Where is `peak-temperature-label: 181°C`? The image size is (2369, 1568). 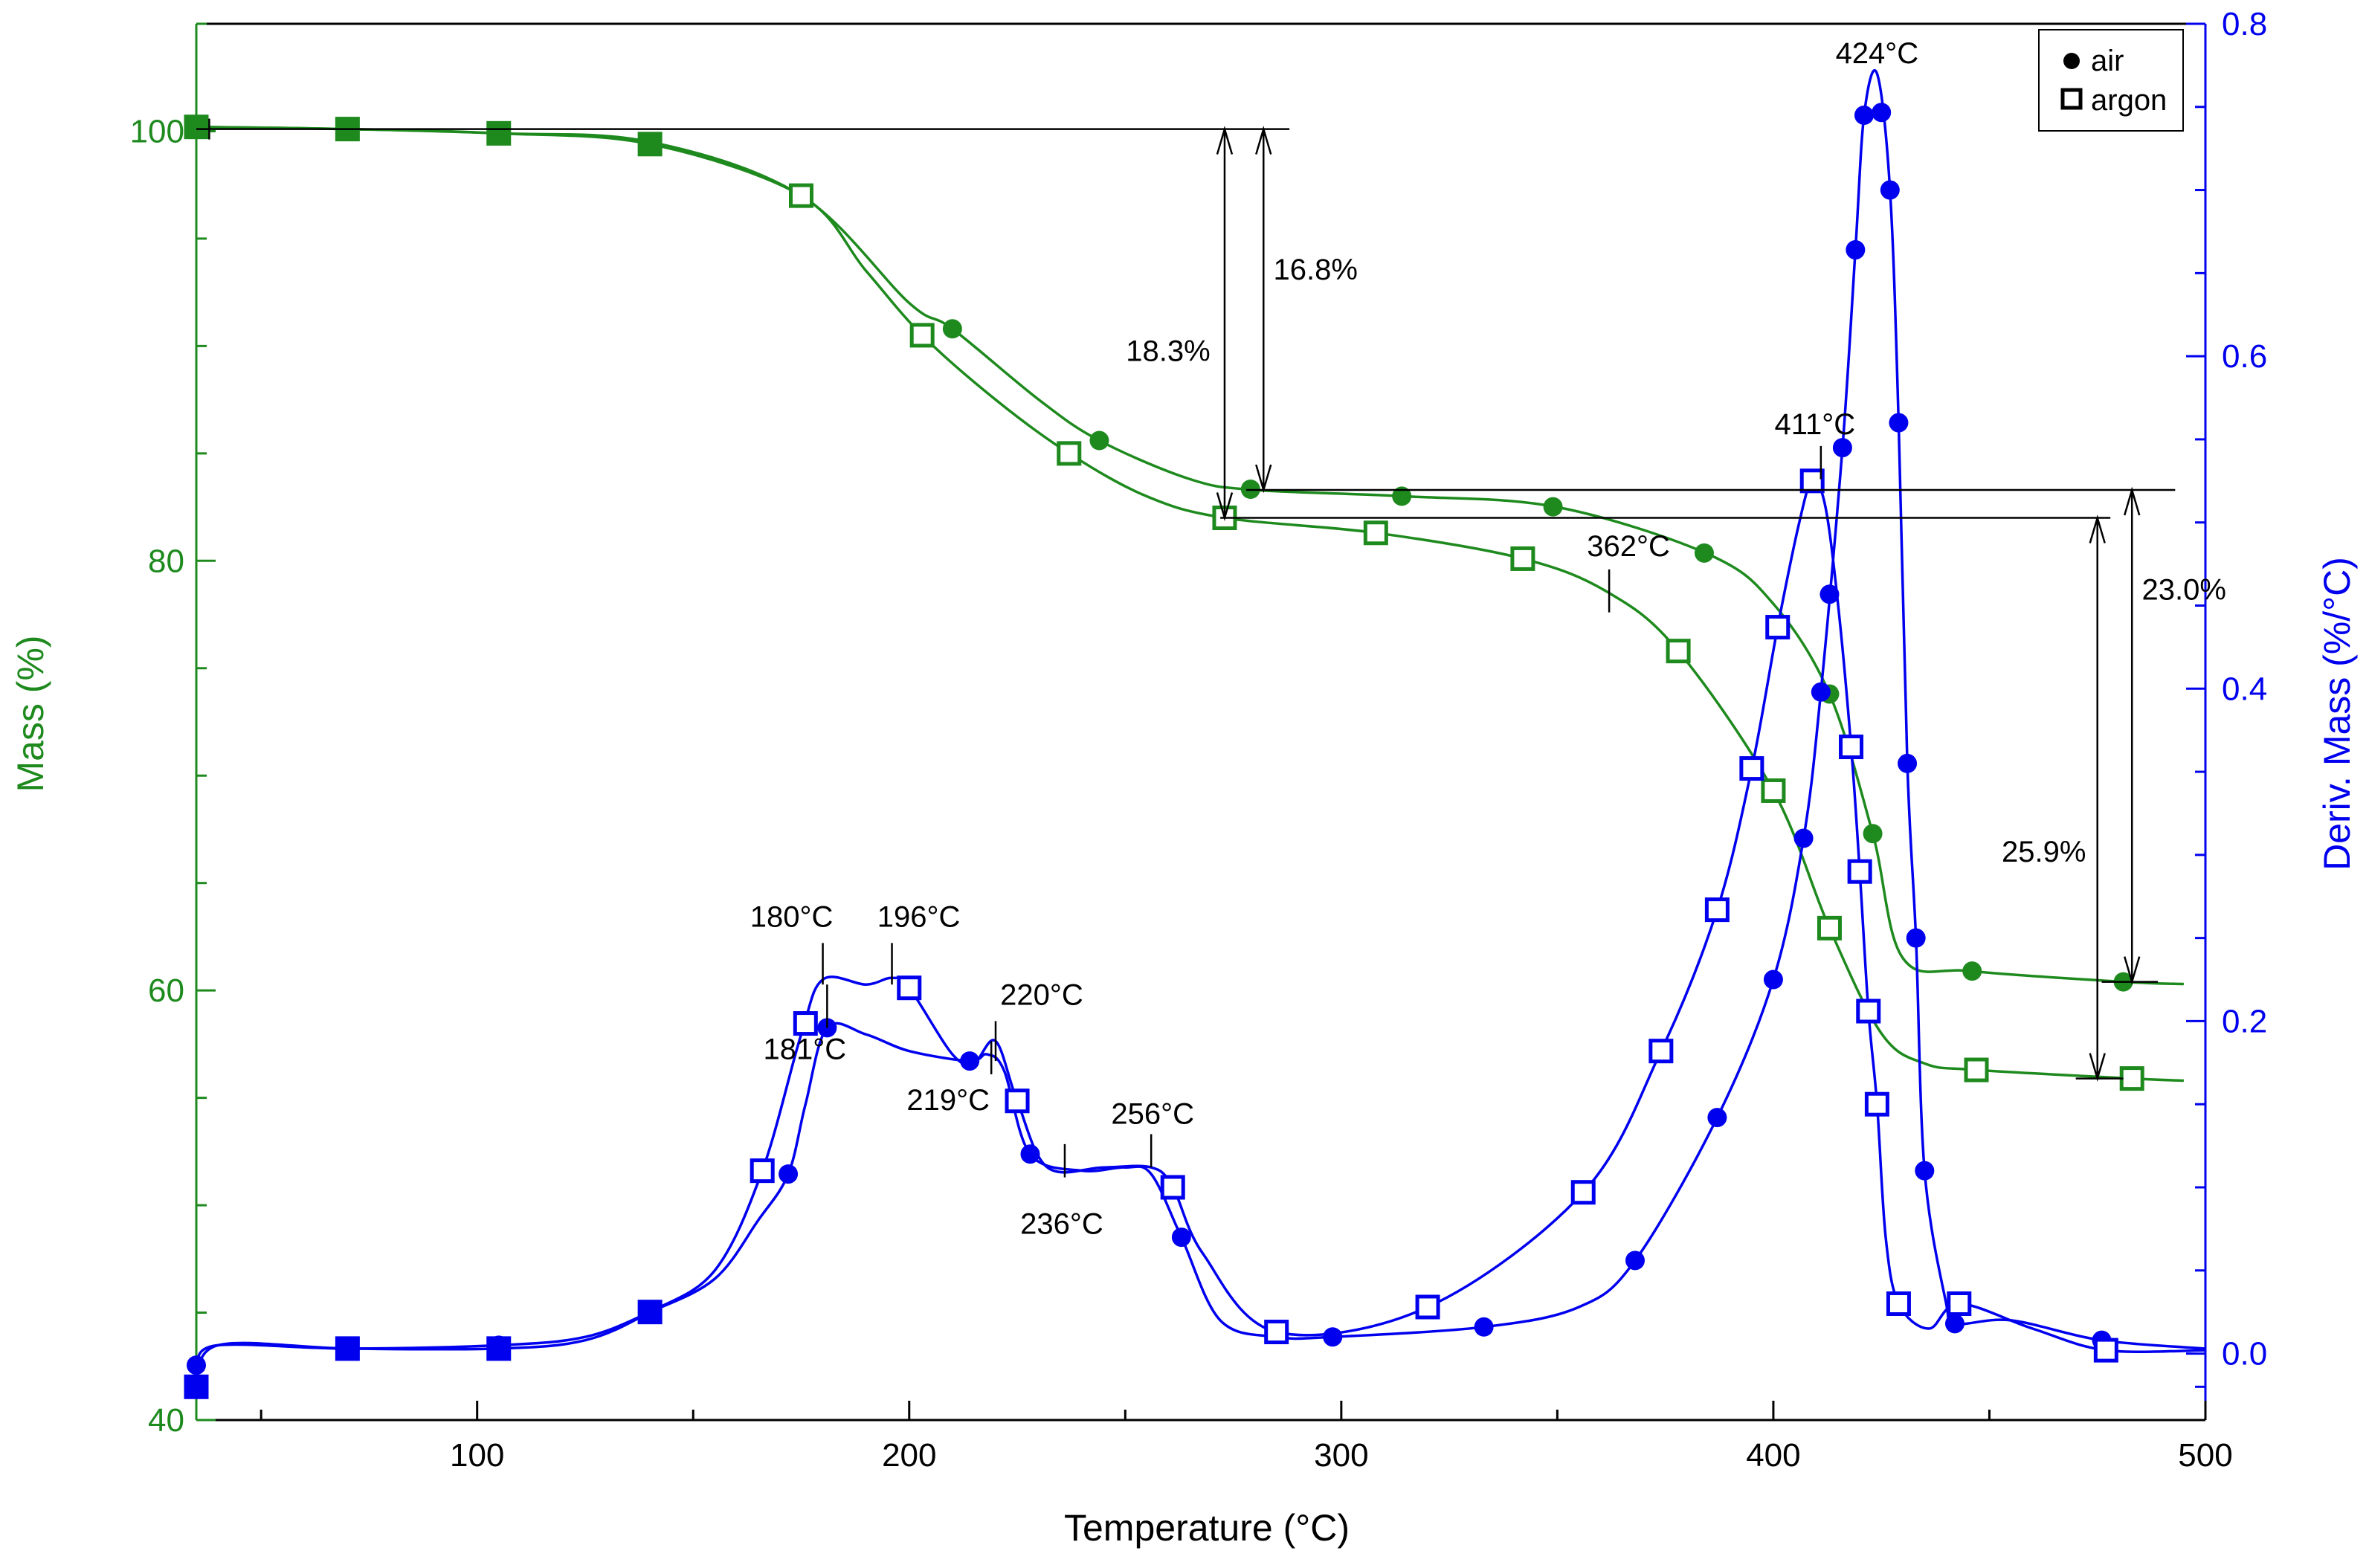
peak-temperature-label: 181°C is located at coordinates (805, 1049).